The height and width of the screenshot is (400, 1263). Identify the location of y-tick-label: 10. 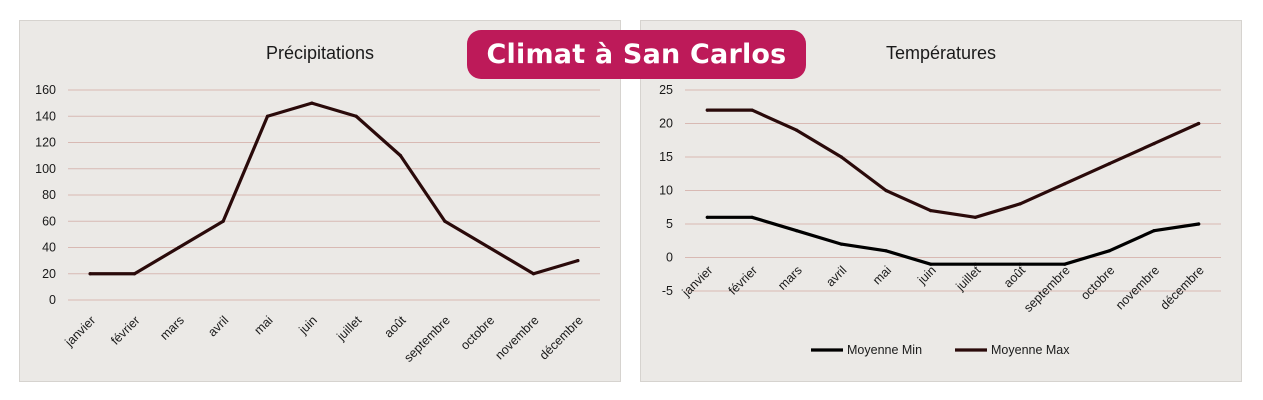
(666, 191).